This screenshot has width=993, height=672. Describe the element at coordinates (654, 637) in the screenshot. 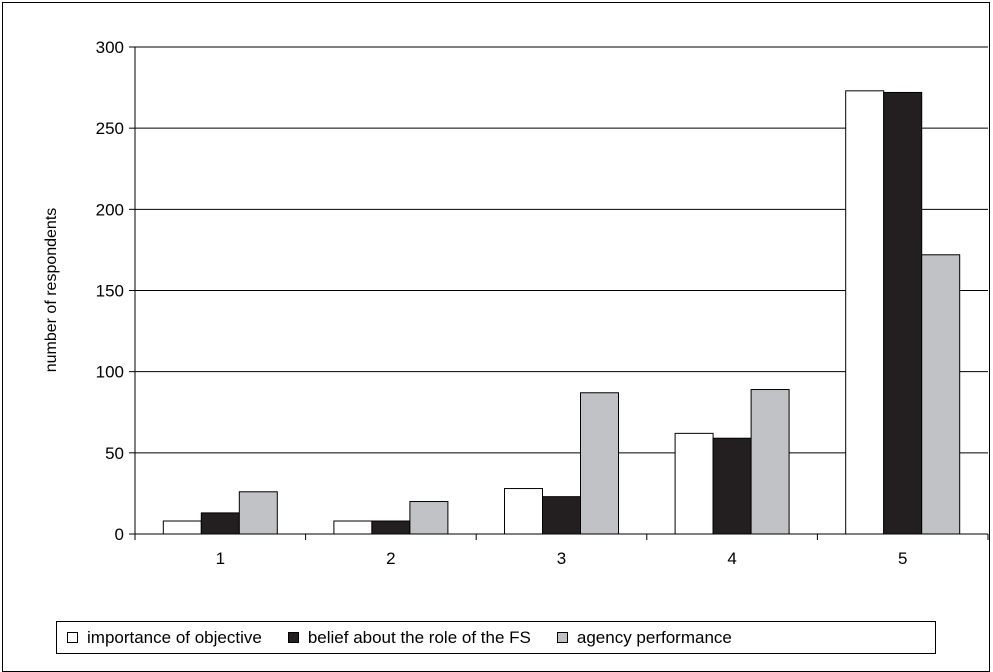

I see `legend-label: agency performance` at that location.